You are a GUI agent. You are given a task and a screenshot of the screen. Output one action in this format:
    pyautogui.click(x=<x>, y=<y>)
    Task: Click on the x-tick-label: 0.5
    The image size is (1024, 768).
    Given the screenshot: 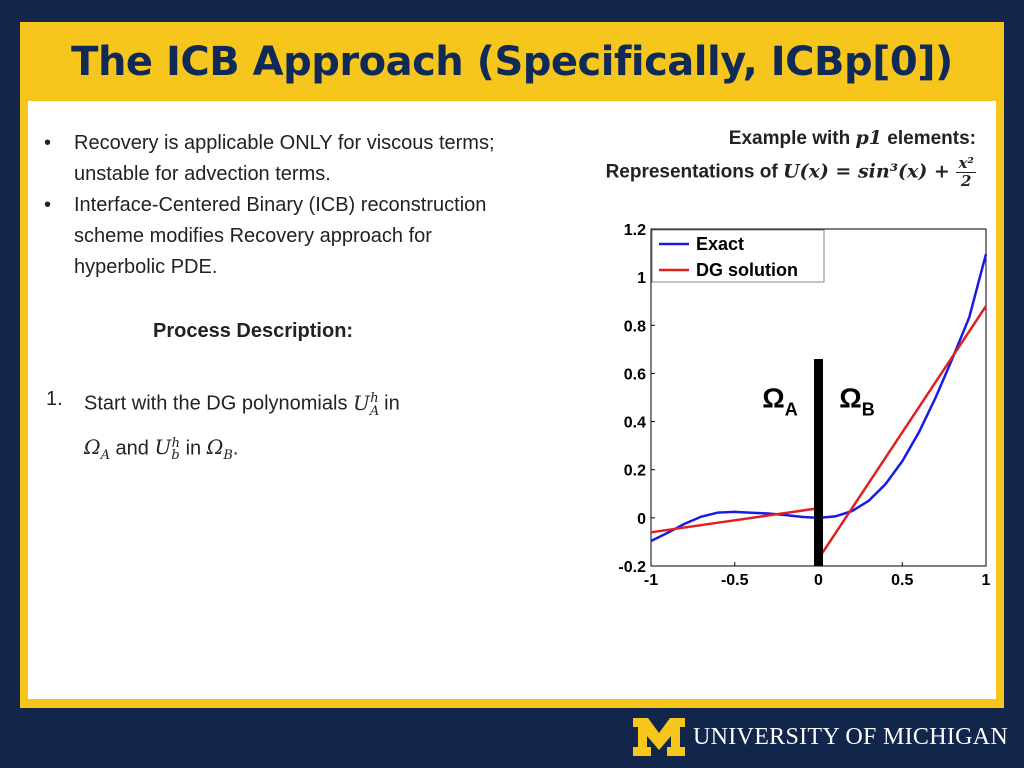 What is the action you would take?
    pyautogui.click(x=902, y=580)
    